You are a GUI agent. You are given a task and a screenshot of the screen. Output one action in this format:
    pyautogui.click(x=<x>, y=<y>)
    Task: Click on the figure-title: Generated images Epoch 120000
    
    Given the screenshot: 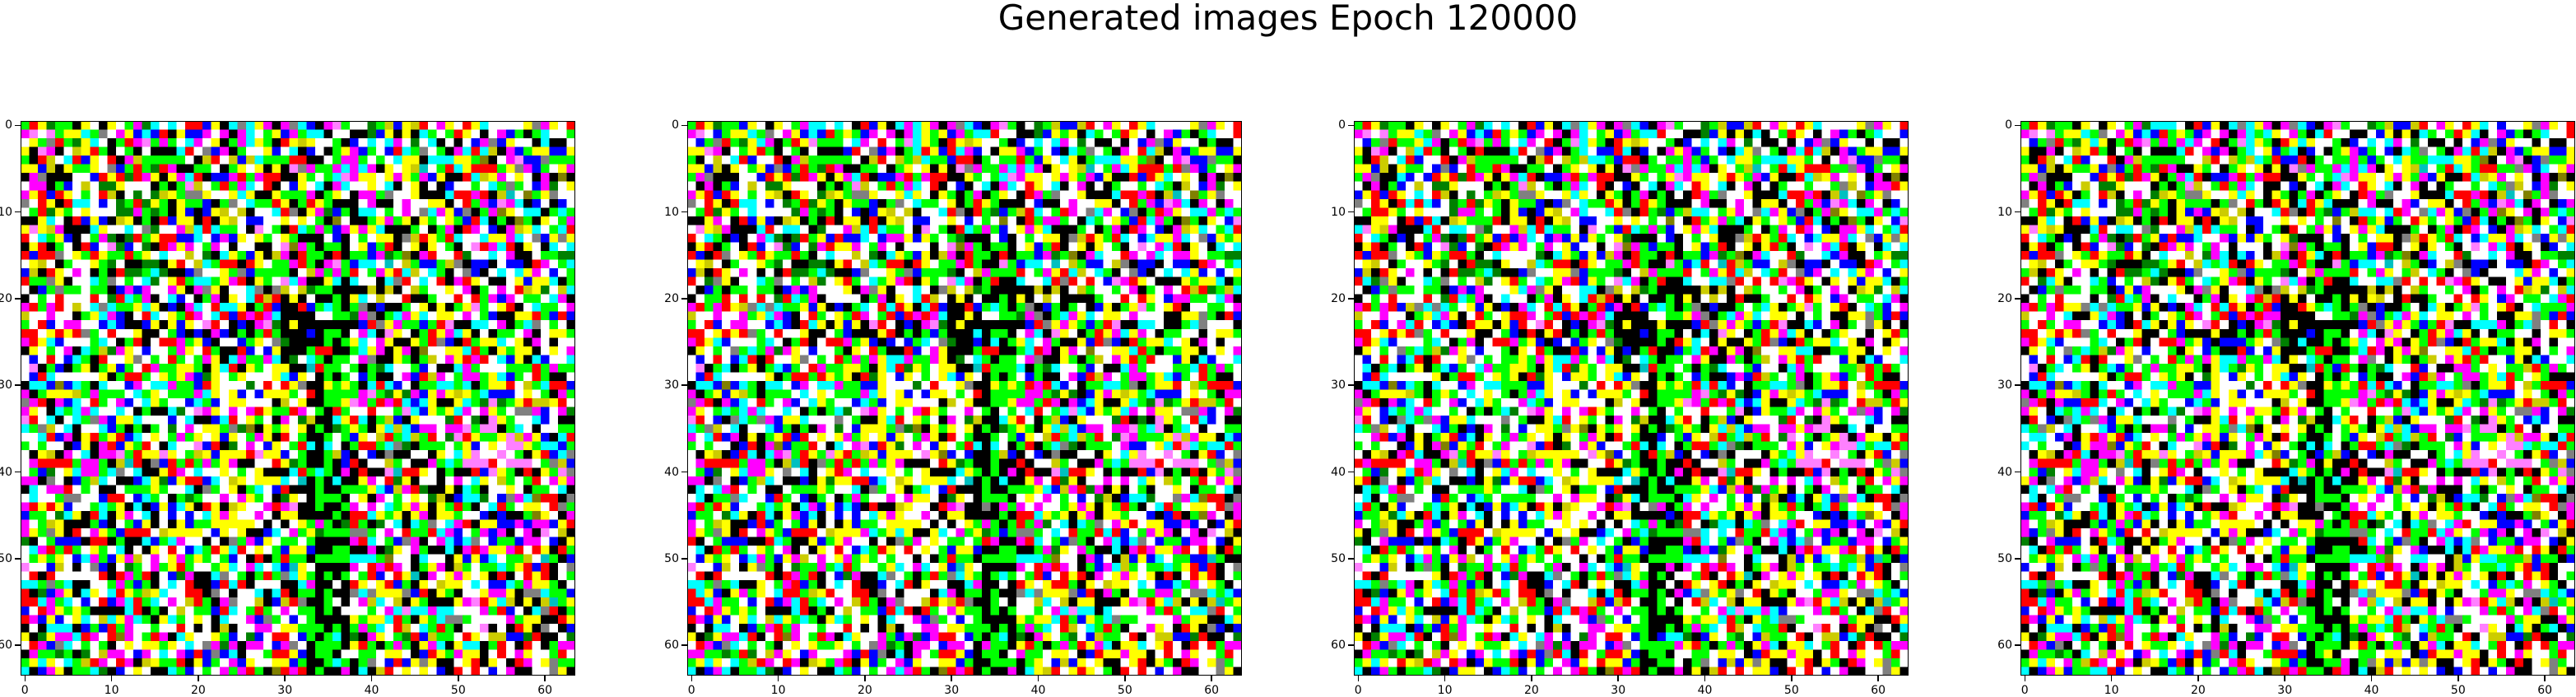 What is the action you would take?
    pyautogui.click(x=1288, y=19)
    